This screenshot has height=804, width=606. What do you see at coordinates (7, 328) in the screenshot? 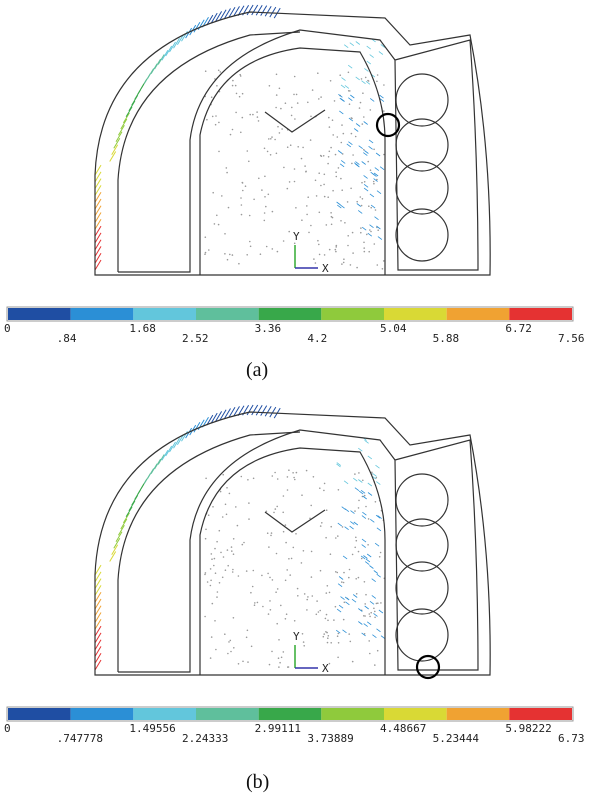
I see `legend-label: 0` at bounding box center [7, 328].